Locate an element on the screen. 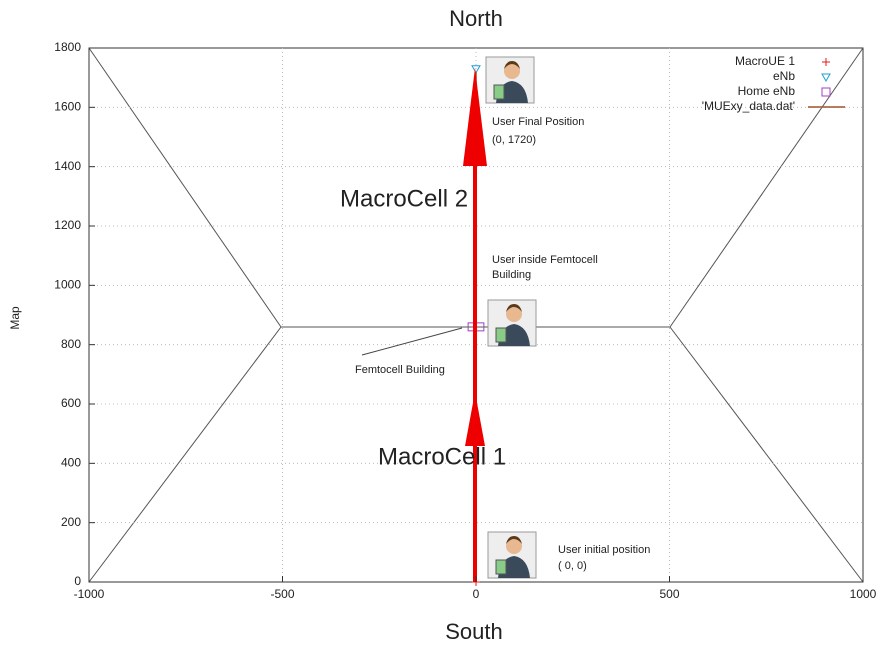  annotation: User Final Position is located at coordinates (538, 122).